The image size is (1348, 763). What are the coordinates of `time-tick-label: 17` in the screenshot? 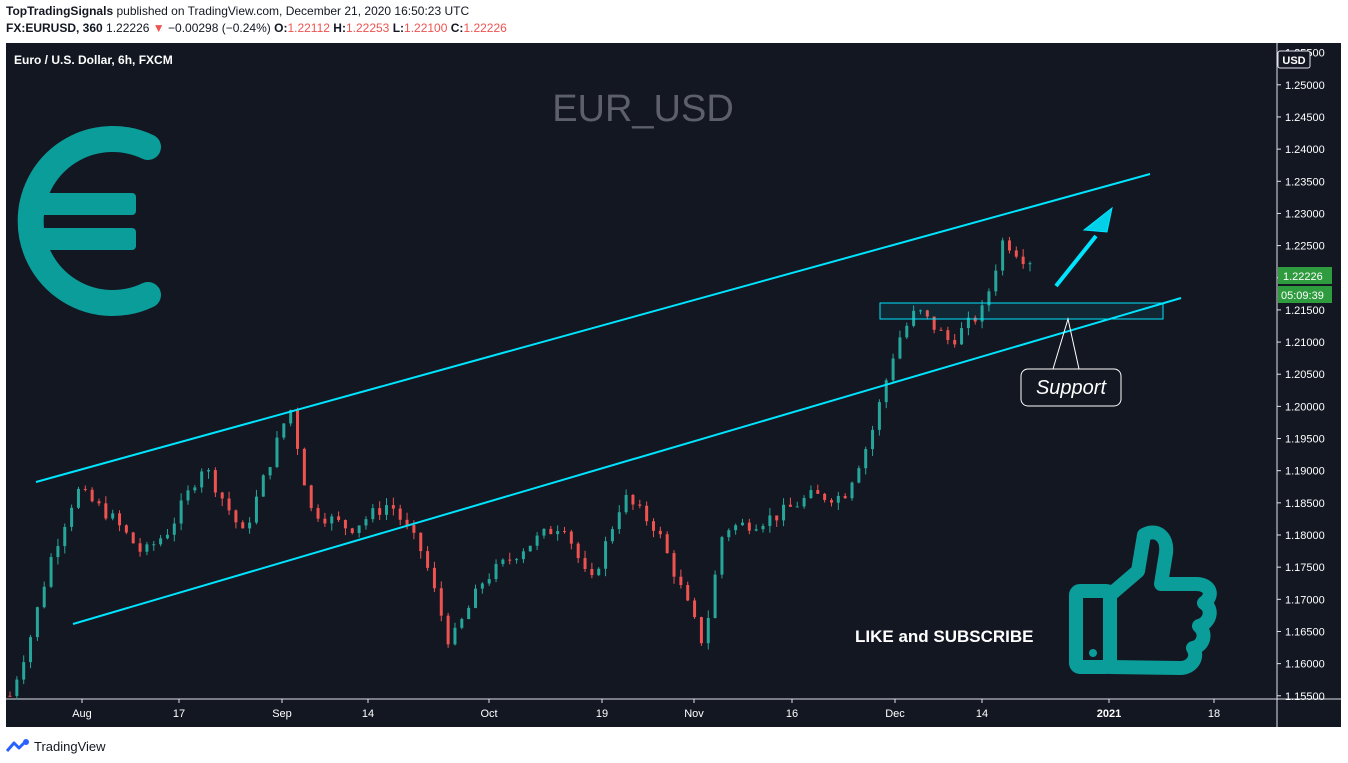 It's located at (179, 714).